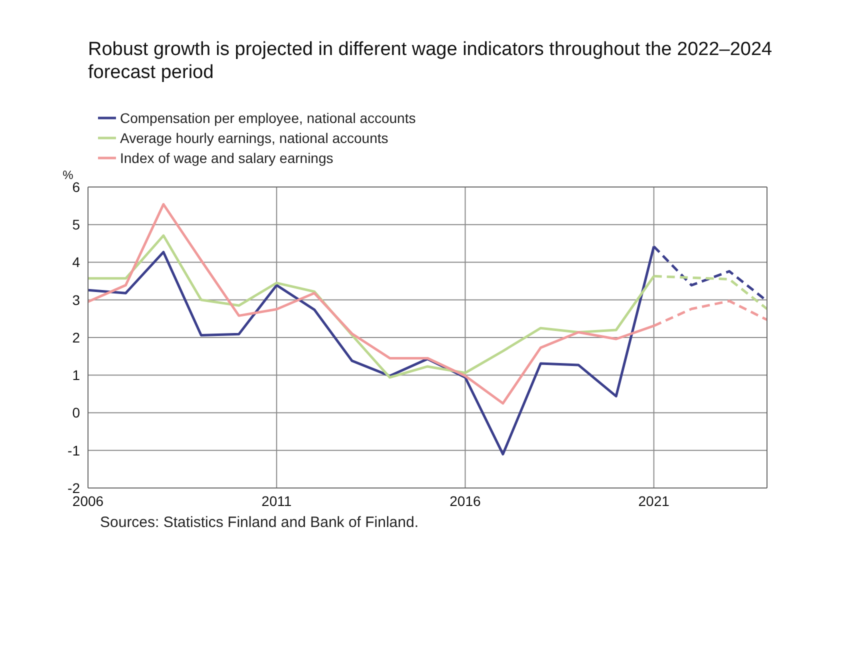  Describe the element at coordinates (654, 500) in the screenshot. I see `x-tick-label: 2021` at that location.